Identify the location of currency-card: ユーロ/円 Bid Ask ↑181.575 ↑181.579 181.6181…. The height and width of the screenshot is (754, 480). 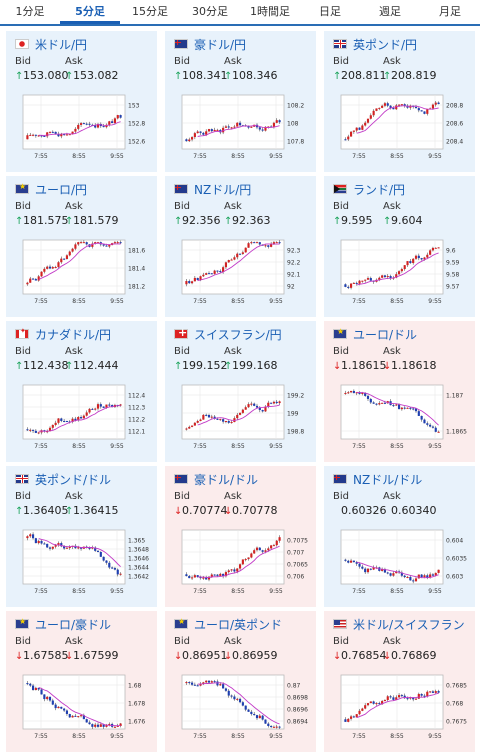
(81, 246).